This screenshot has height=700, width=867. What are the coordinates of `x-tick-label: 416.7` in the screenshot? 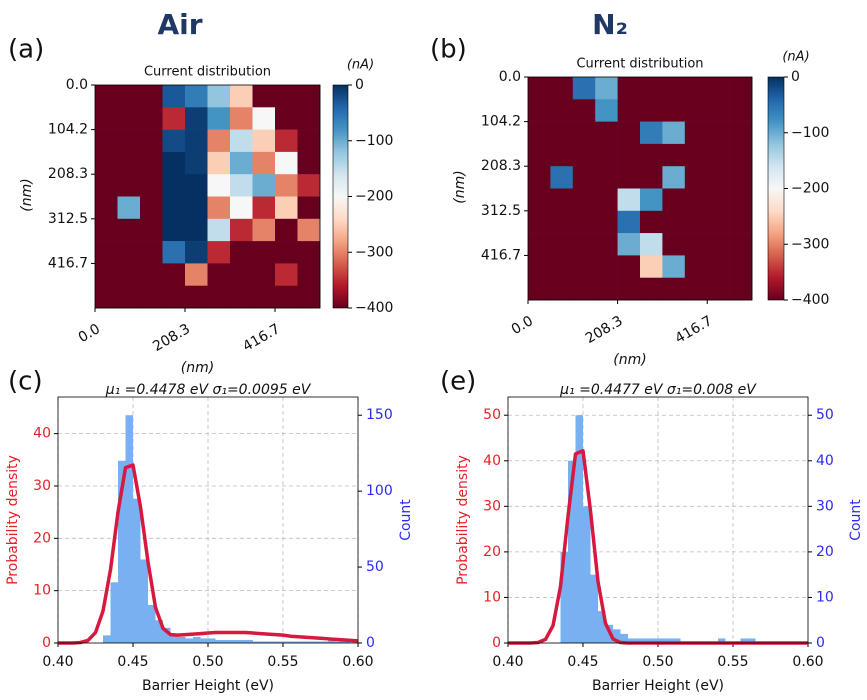 It's located at (694, 330).